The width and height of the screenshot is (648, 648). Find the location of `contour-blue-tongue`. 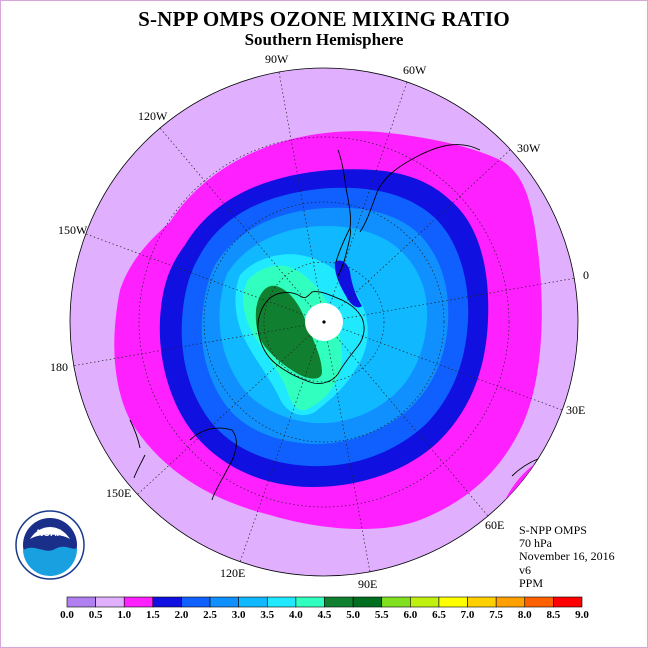

contour-blue-tongue is located at coordinates (348, 284).